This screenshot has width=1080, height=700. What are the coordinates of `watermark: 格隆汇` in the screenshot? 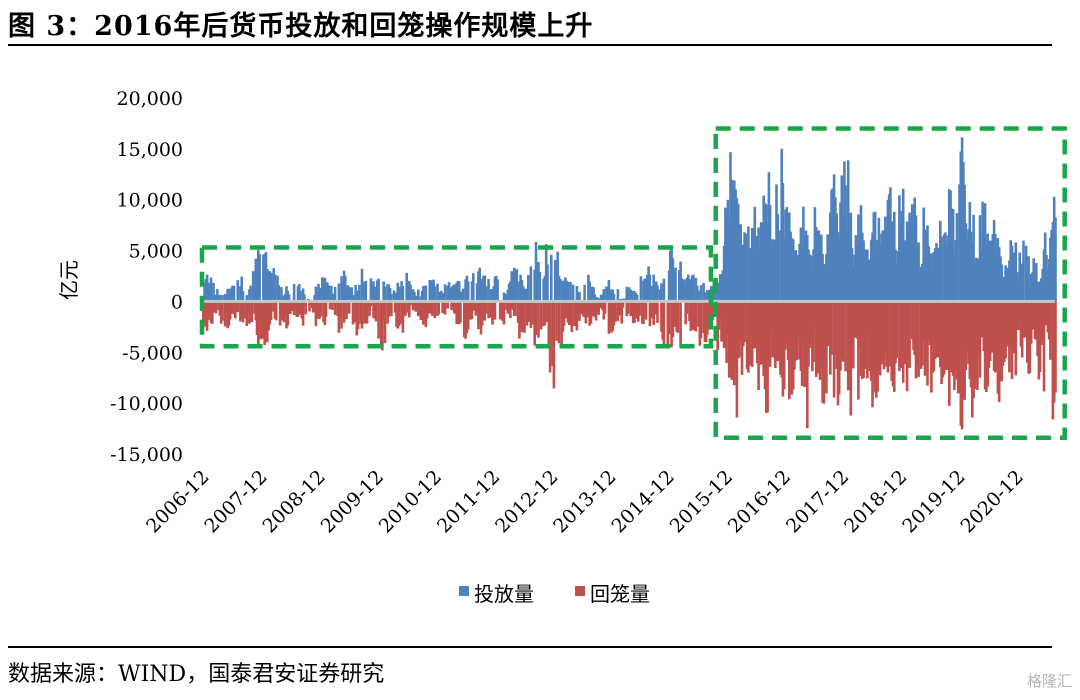 It's located at (1049, 681).